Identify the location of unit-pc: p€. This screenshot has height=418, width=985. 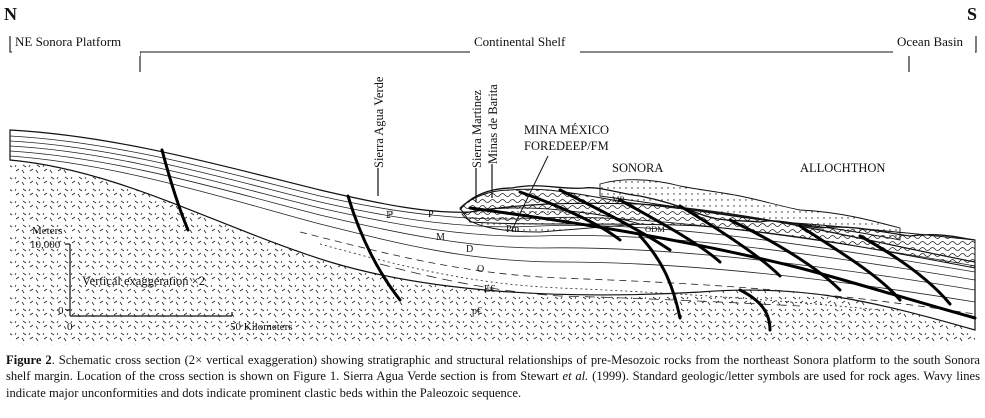
(477, 311).